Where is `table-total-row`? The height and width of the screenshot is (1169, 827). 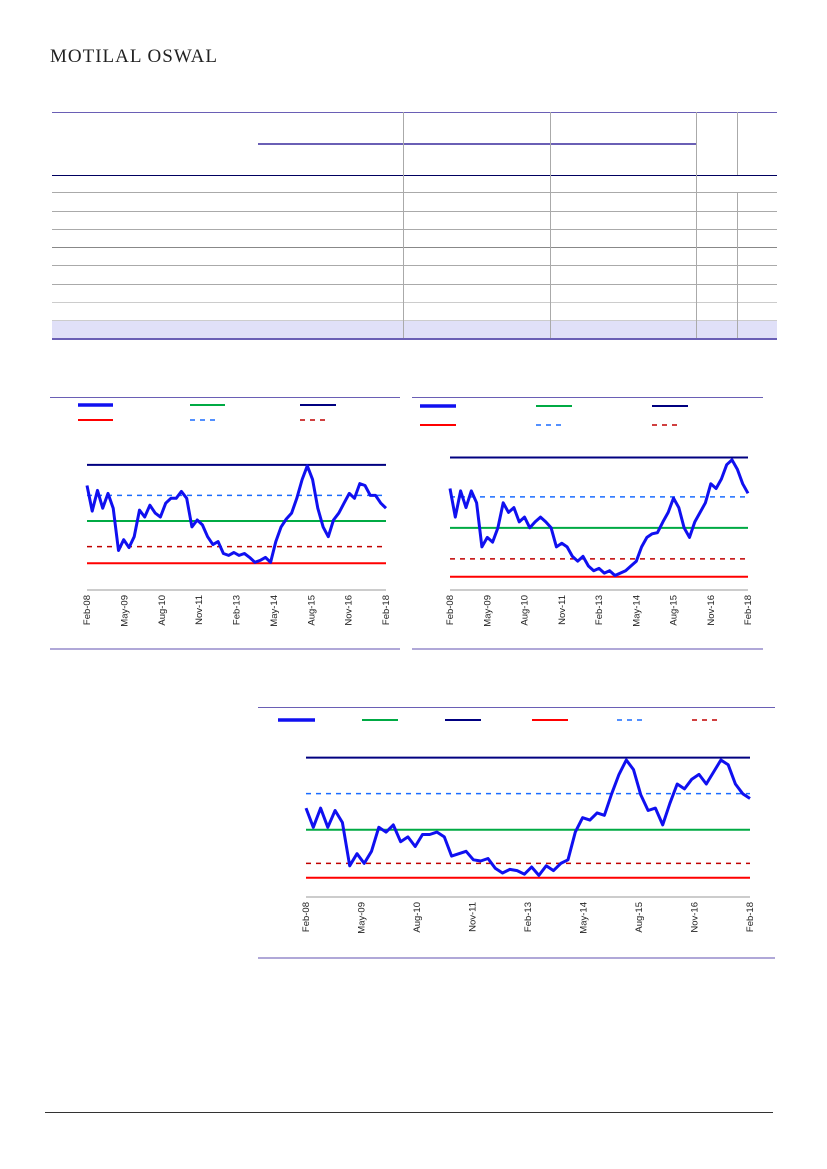
table-total-row is located at coordinates (414, 329).